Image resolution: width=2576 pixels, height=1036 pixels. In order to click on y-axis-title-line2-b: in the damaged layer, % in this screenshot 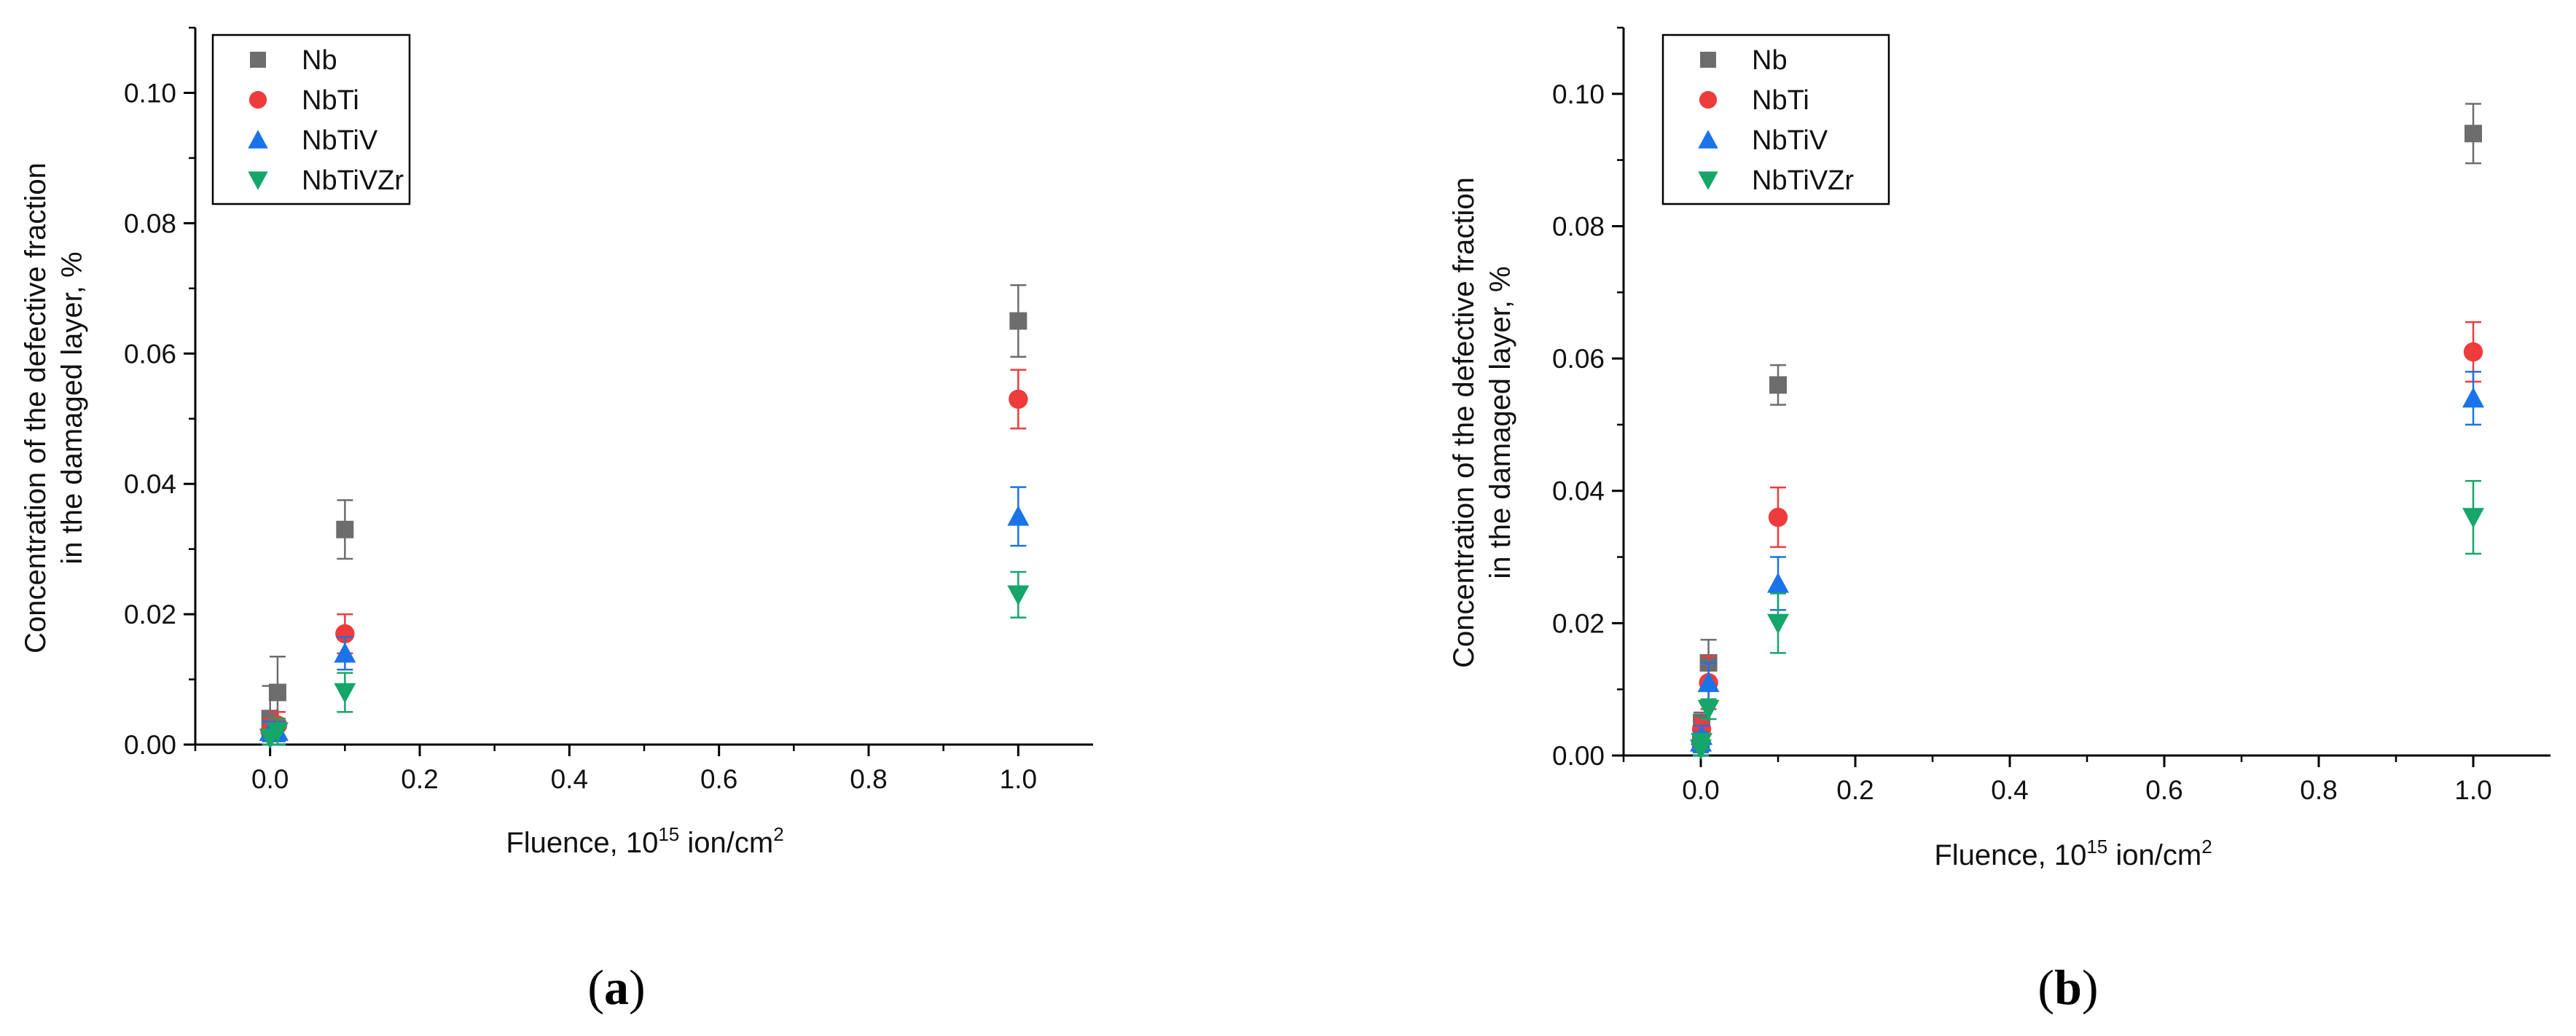, I will do `click(1500, 422)`.